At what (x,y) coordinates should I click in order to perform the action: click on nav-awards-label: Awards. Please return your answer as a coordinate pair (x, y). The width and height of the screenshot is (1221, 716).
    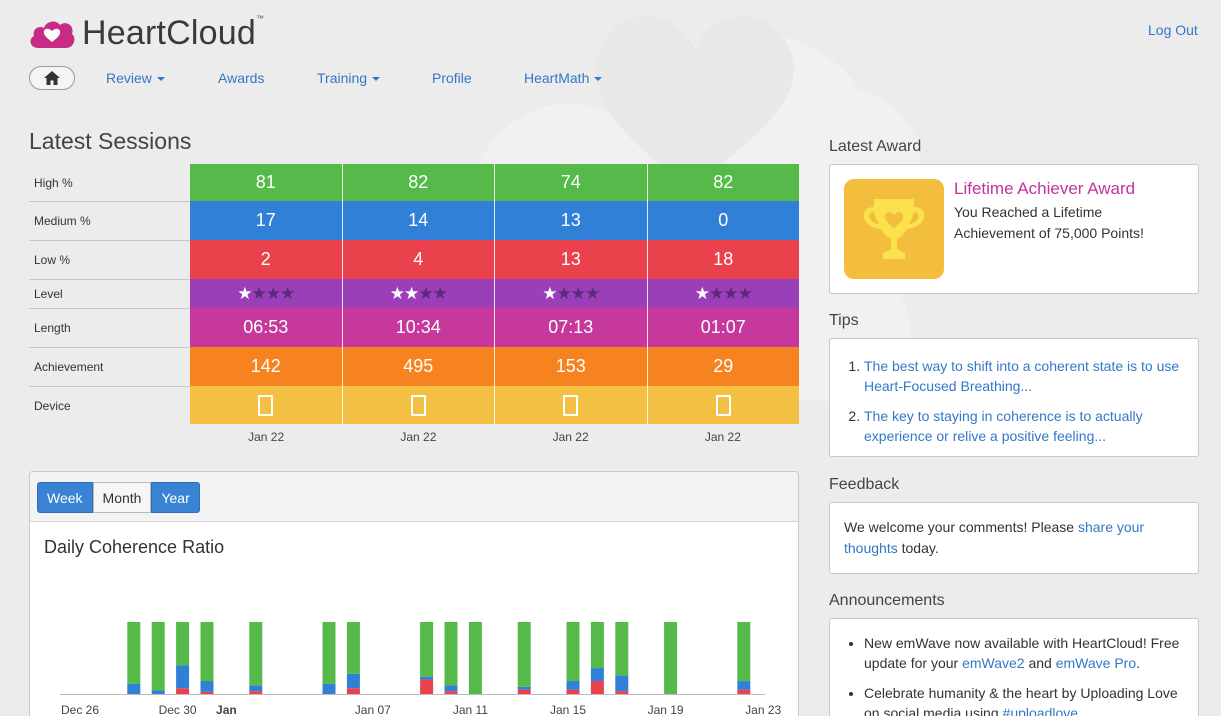
    Looking at the image, I should click on (241, 78).